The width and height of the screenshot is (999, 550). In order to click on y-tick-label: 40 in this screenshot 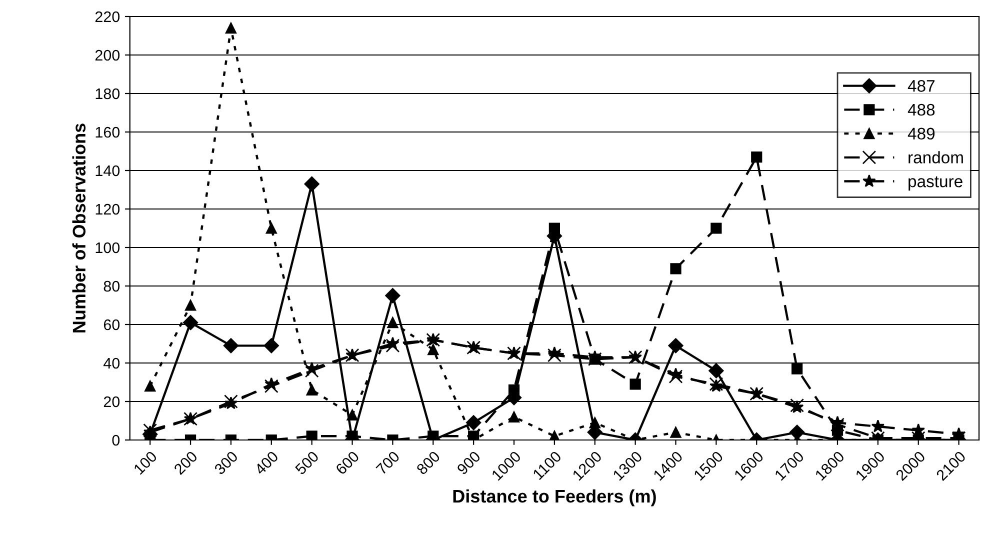, I will do `click(112, 363)`.